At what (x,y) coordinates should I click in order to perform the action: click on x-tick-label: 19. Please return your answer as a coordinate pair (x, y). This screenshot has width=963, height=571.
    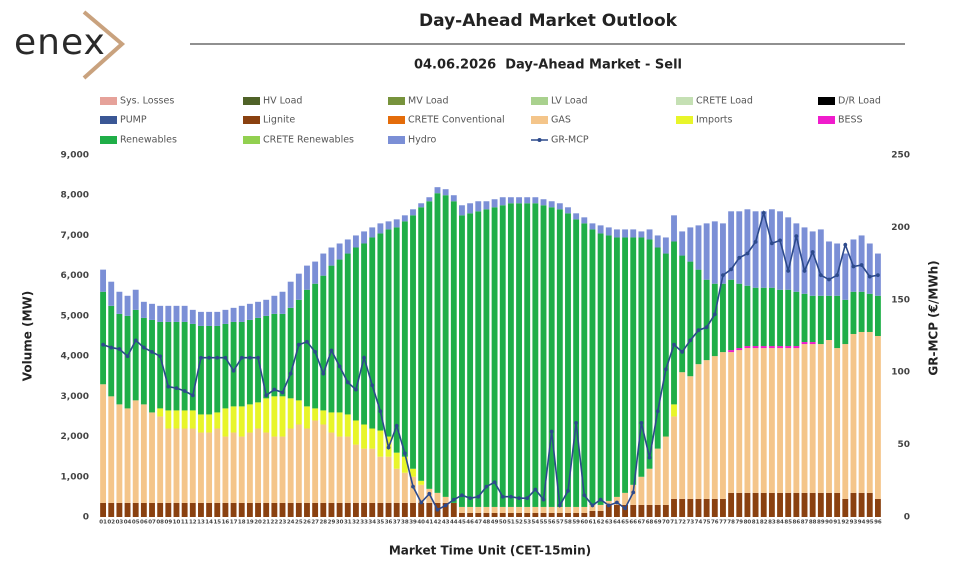
    Looking at the image, I should click on (250, 523).